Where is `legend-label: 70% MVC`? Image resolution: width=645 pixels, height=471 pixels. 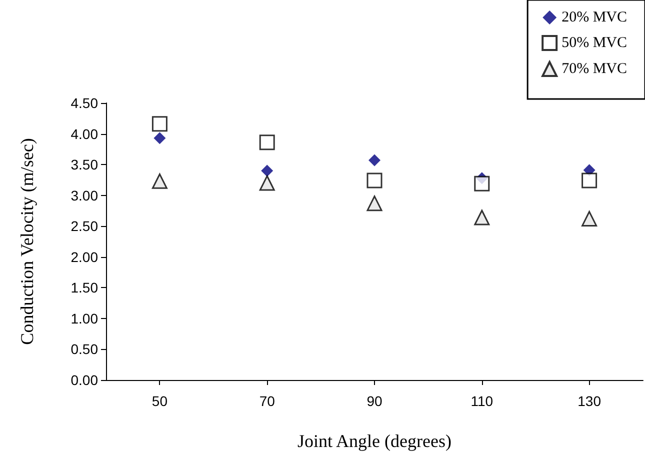
legend-label: 70% MVC is located at coordinates (594, 69).